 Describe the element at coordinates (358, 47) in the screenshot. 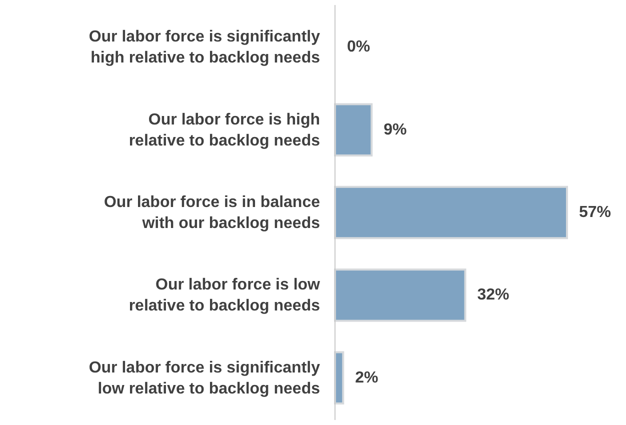

I see `data-label: 0%` at that location.